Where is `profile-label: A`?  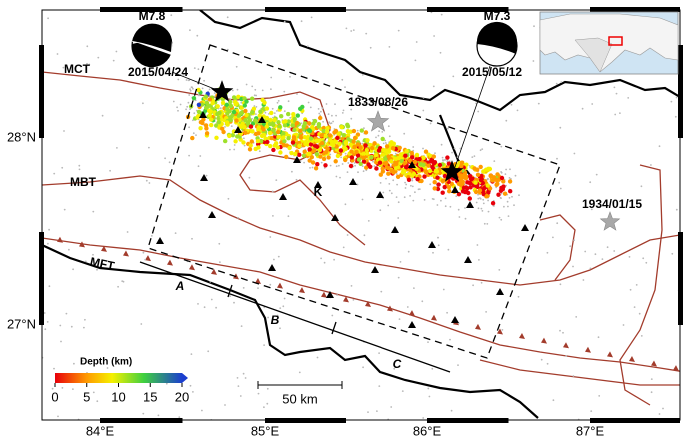
profile-label: A is located at coordinates (180, 286).